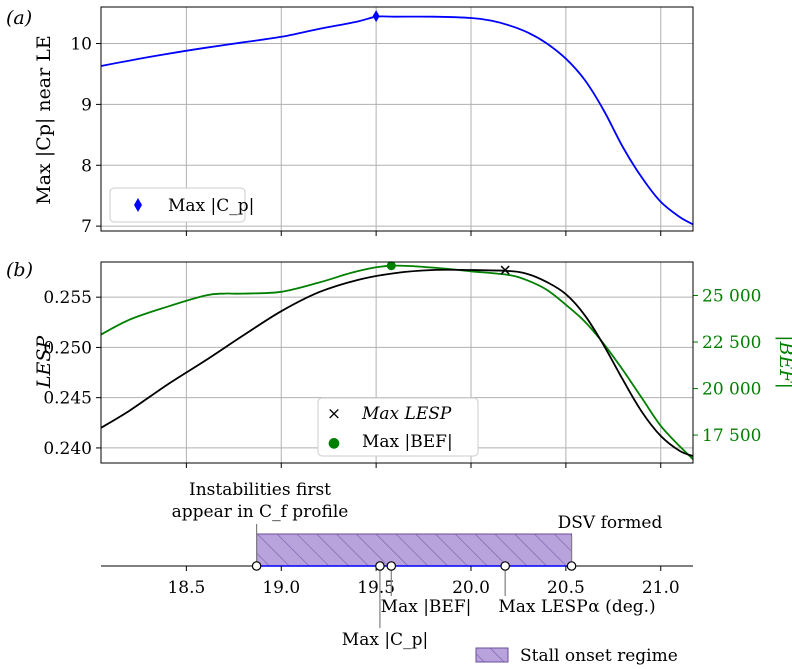  I want to click on timeline-xlabel: α (deg.), so click(621, 607).